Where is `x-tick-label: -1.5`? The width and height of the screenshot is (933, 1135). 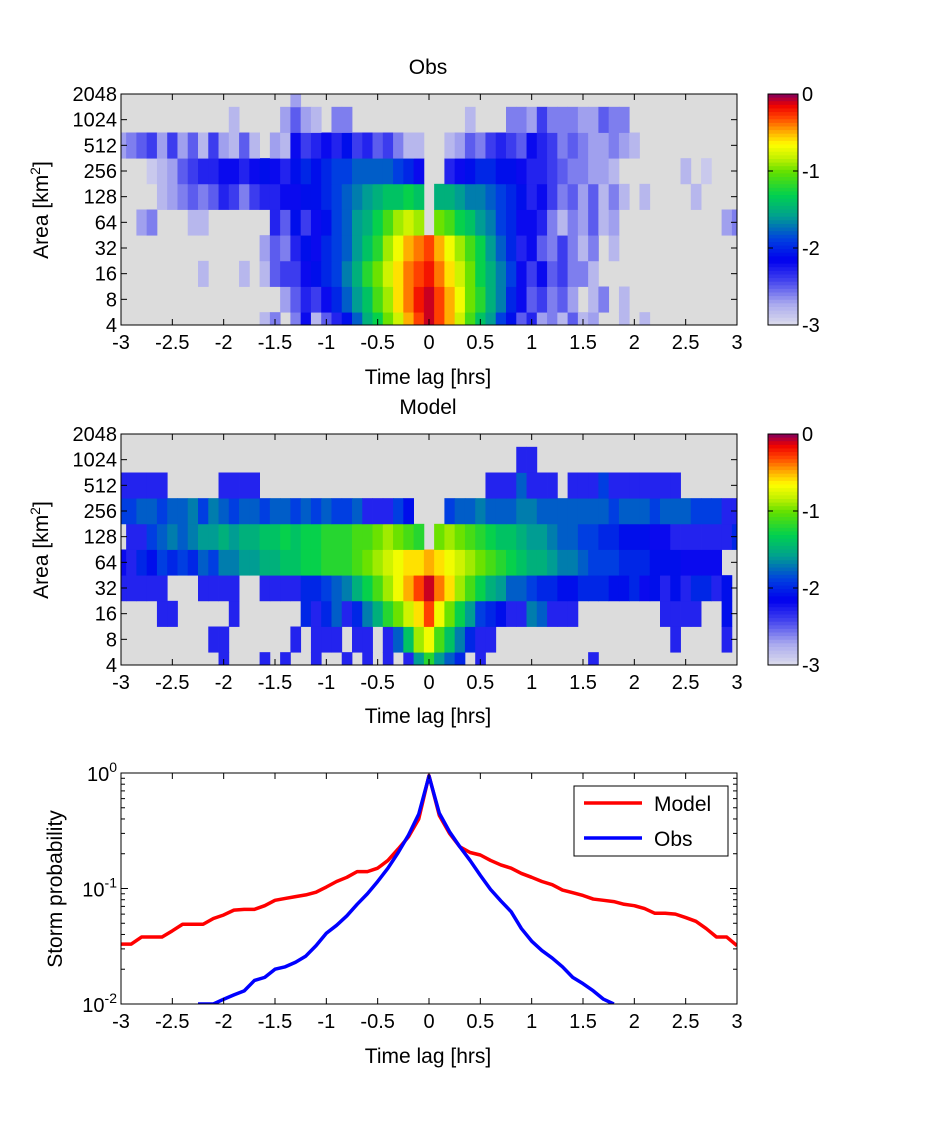 x-tick-label: -1.5 is located at coordinates (275, 343).